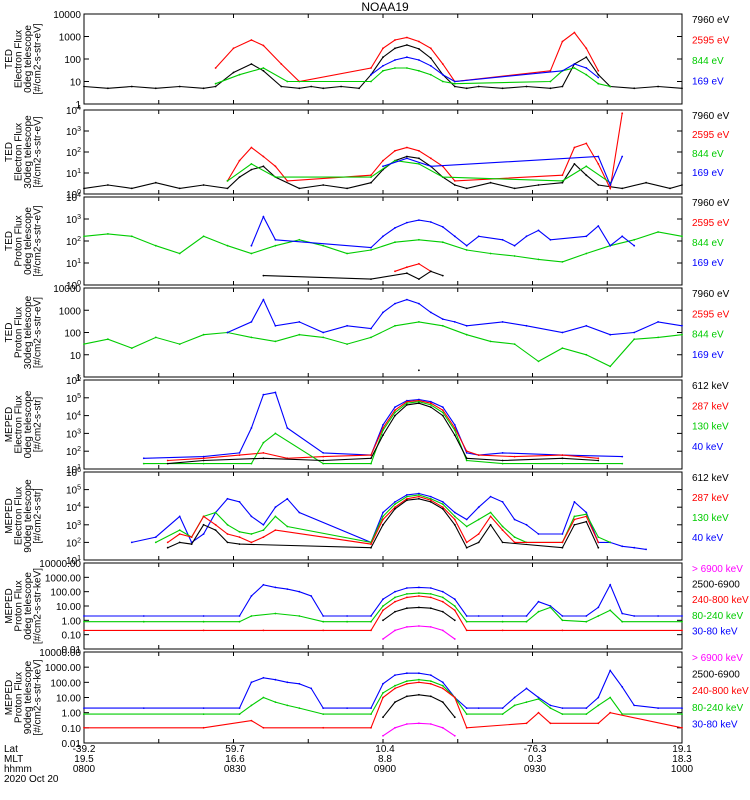 The image size is (750, 800). What do you see at coordinates (383, 152) in the screenshot?
I see `plot-frame` at bounding box center [383, 152].